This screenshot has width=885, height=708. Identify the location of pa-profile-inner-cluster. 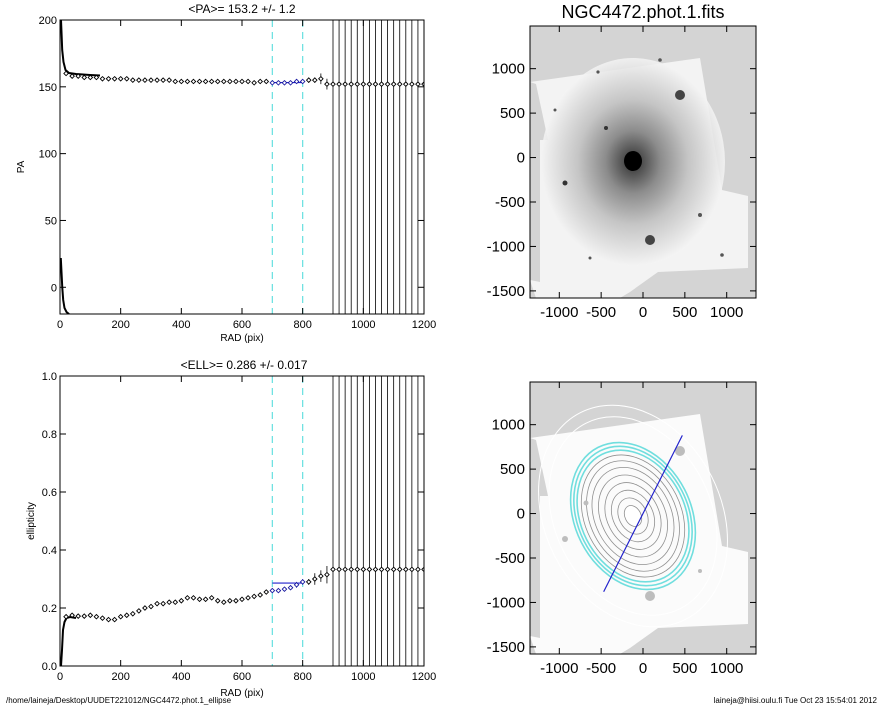
(80, 48).